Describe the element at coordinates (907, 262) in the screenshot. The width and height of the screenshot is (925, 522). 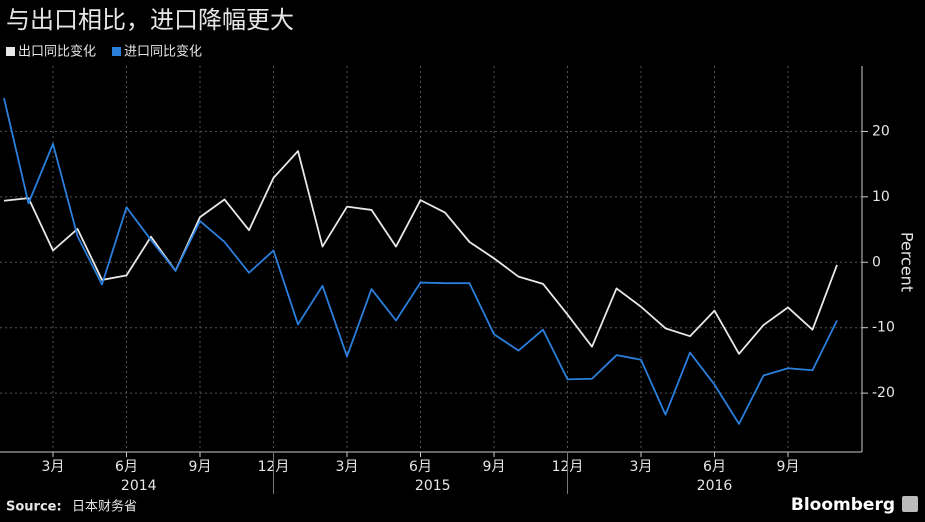
I see `y-axis-label: Percent` at that location.